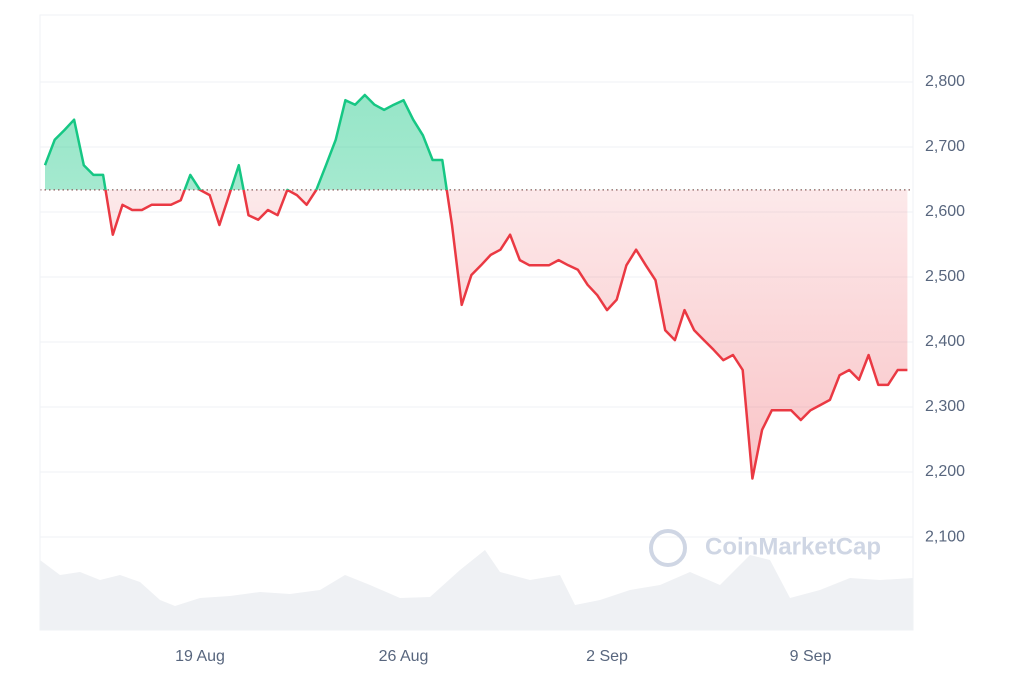 The width and height of the screenshot is (1024, 688). What do you see at coordinates (945, 81) in the screenshot?
I see `y-tick-label: 2,800` at bounding box center [945, 81].